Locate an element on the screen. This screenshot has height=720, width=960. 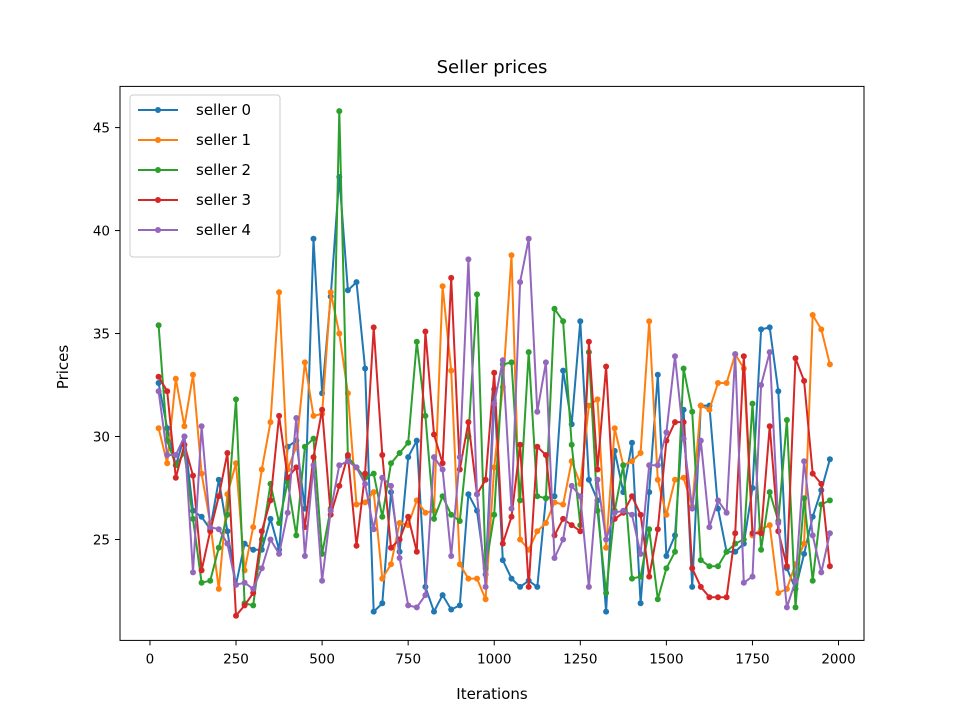
x-tick-label: 0 is located at coordinates (150, 659).